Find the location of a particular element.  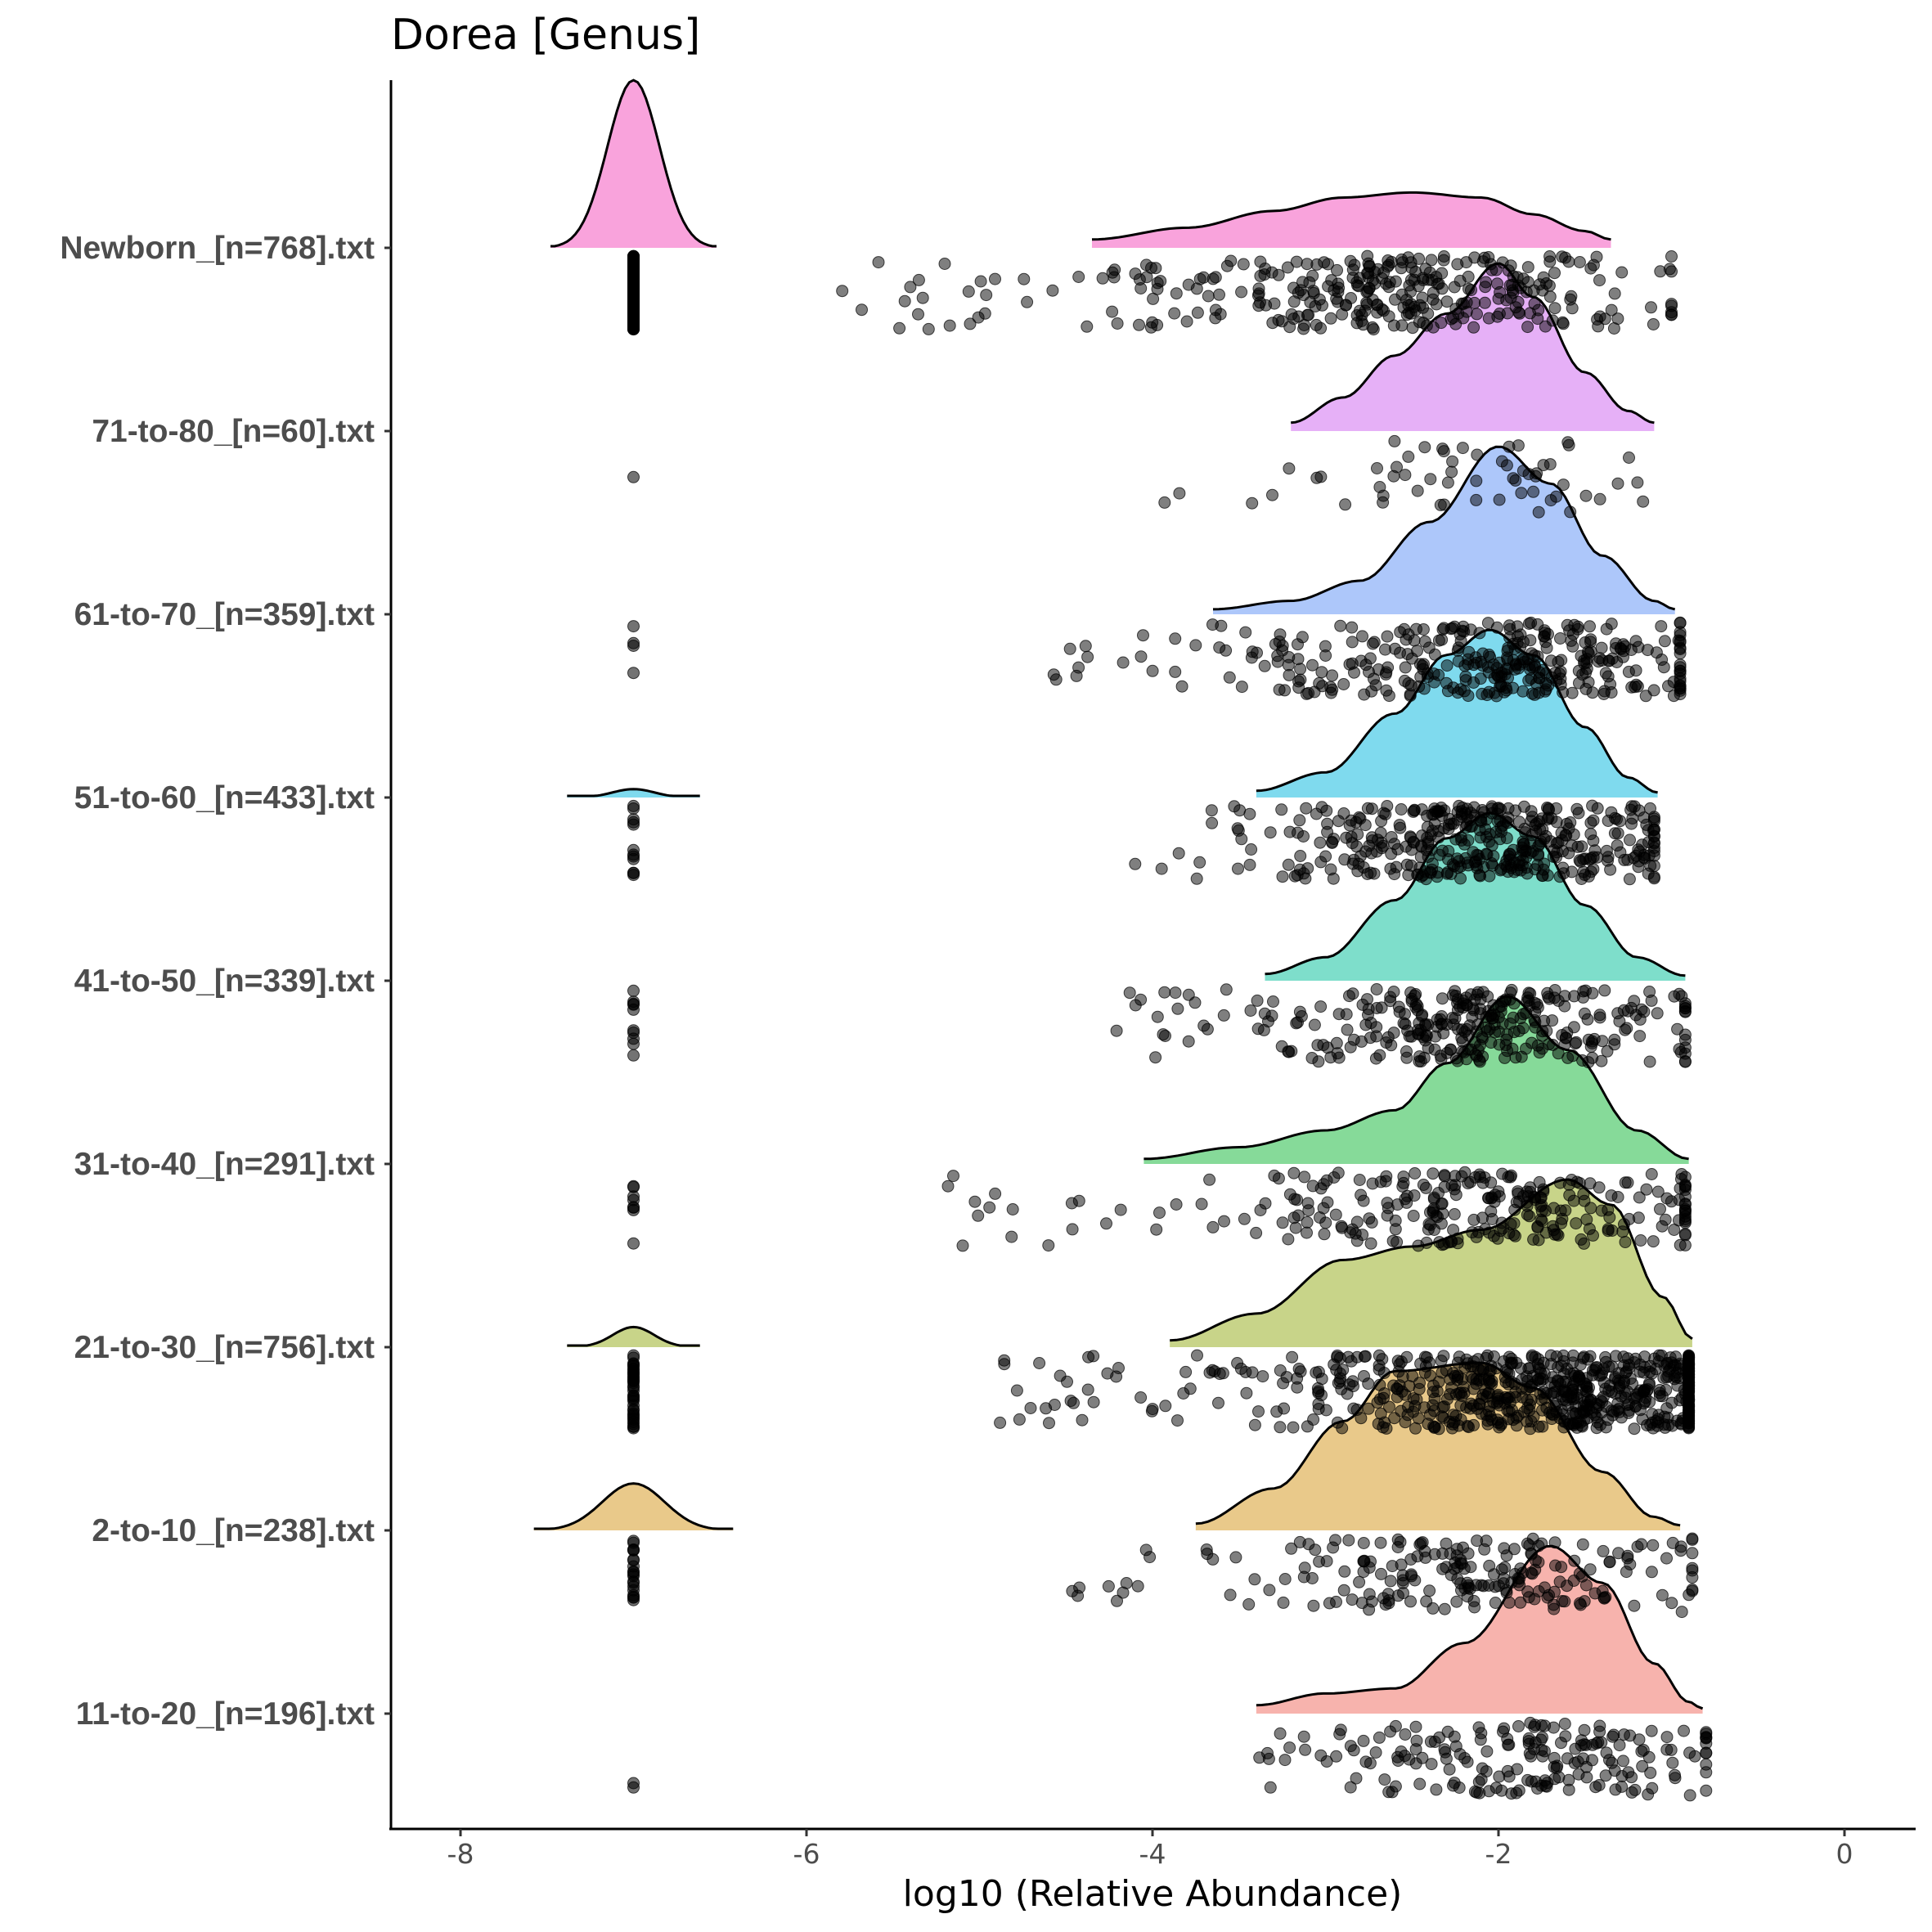

x-tick-label: 0 is located at coordinates (1844, 1854).